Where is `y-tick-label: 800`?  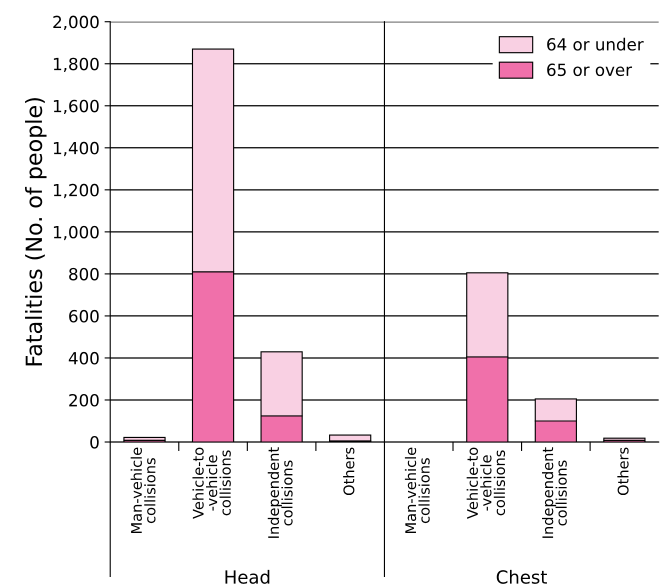 y-tick-label: 800 is located at coordinates (84, 274).